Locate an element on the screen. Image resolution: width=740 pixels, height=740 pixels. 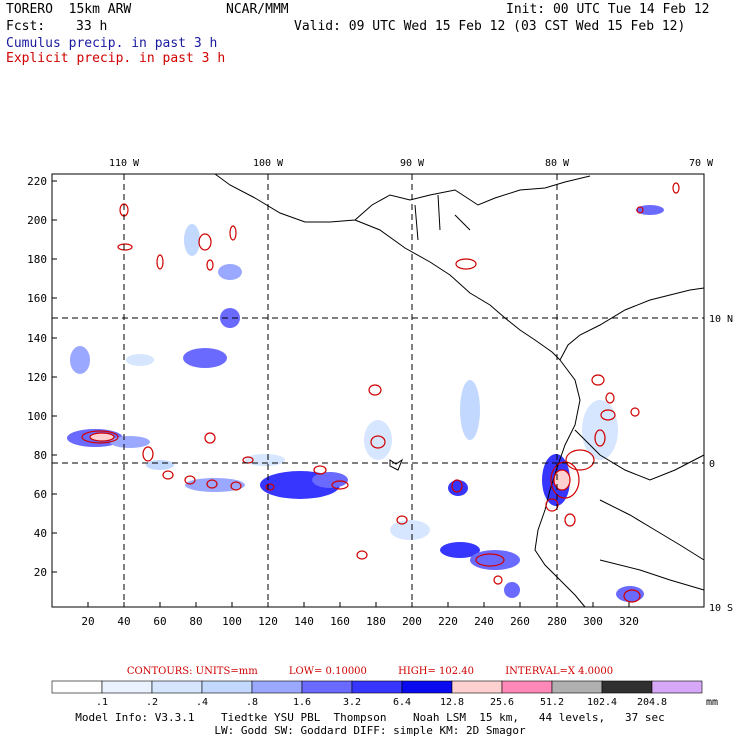
lat-labels: 10 N 0 10 S is located at coordinates (721, 464).